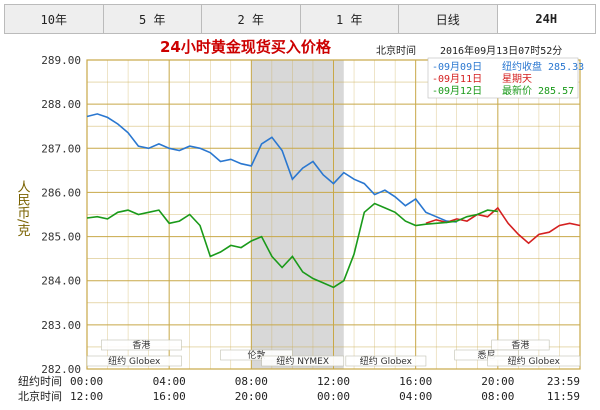  I want to click on x-tick-label-ny: 08:00, so click(251, 381).